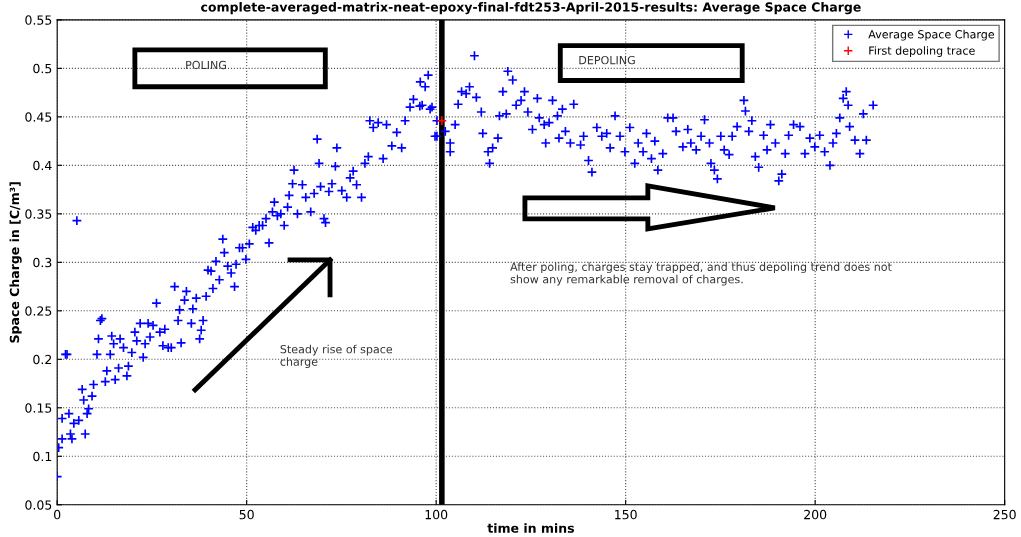 The width and height of the screenshot is (1021, 537). I want to click on y-tick-label: 0.2, so click(42, 359).